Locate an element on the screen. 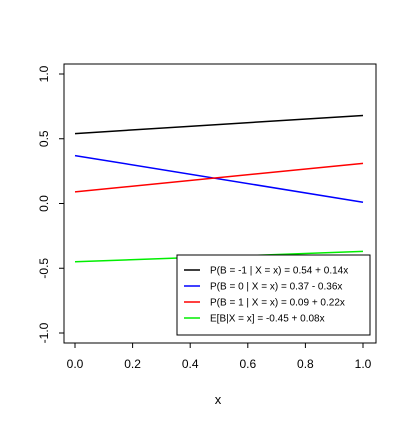  legend-label-3: E[B|X = x] = -0.45 + 0.08x is located at coordinates (267, 319).